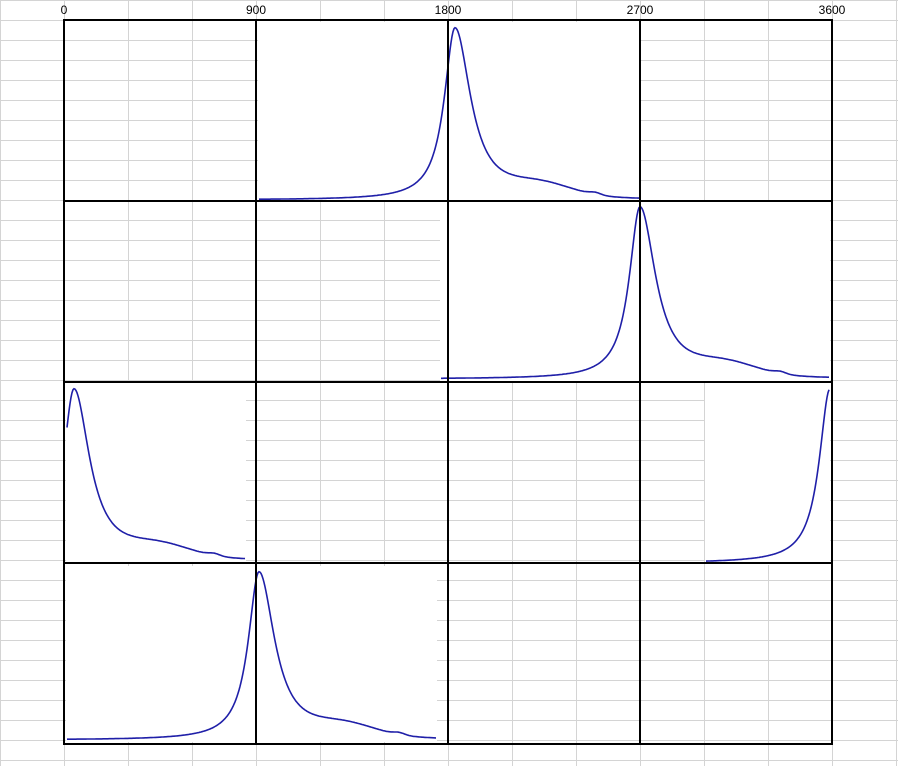 The width and height of the screenshot is (898, 766). I want to click on axis-label: 2700, so click(640, 10).